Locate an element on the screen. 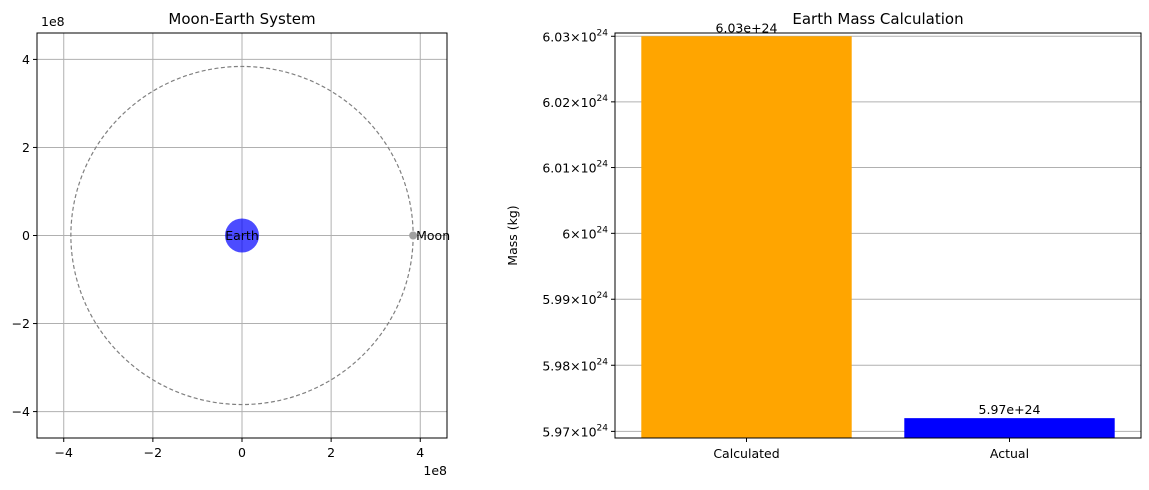 Image resolution: width=1149 pixels, height=490 pixels. bar-value-label: 6.03e+24 is located at coordinates (747, 27).